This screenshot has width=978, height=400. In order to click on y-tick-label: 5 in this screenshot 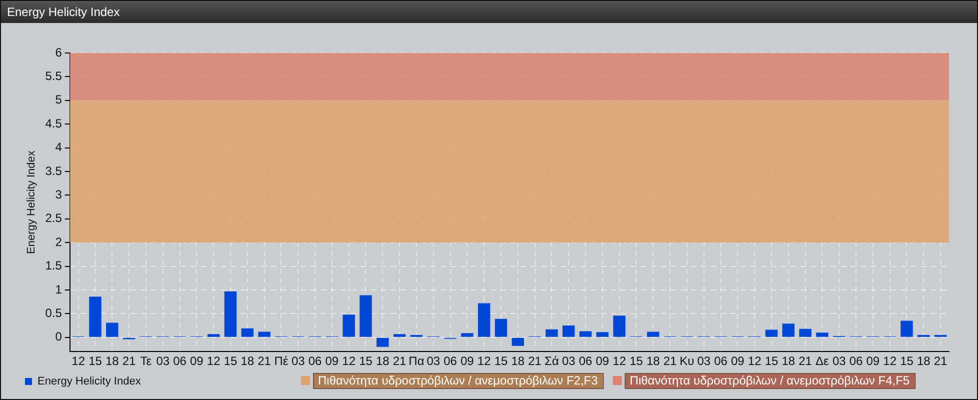, I will do `click(58, 99)`.